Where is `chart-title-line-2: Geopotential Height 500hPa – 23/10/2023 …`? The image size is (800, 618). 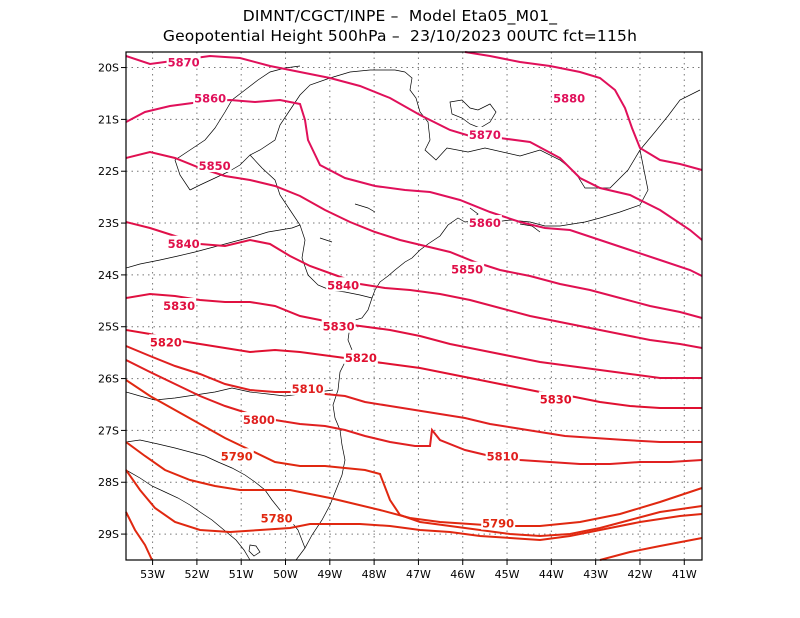 chart-title-line-2: Geopotential Height 500hPa – 23/10/2023 … is located at coordinates (400, 36).